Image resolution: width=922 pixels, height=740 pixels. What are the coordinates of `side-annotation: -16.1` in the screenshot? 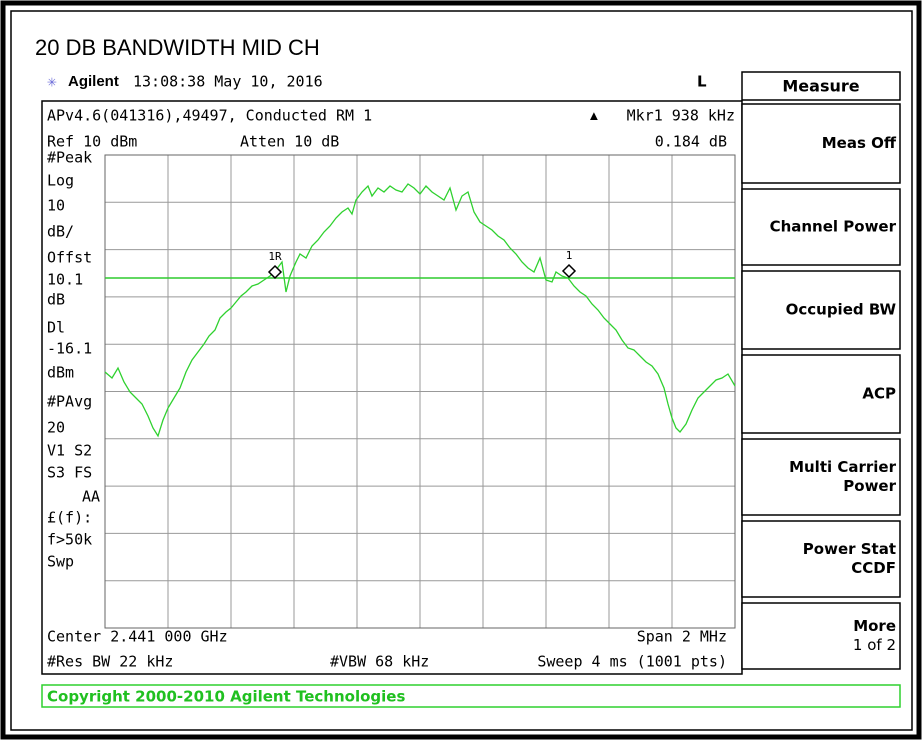 It's located at (69, 349).